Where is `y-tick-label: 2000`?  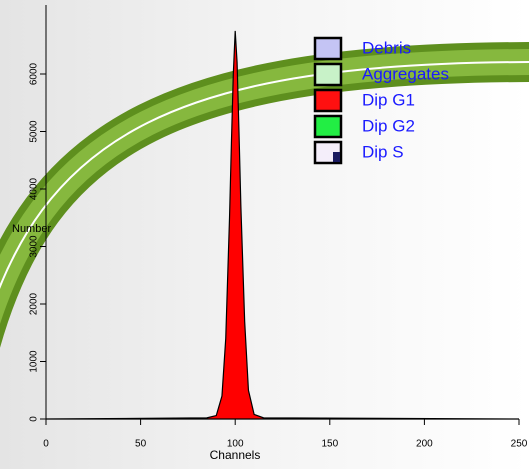
y-tick-label: 2000 is located at coordinates (34, 303).